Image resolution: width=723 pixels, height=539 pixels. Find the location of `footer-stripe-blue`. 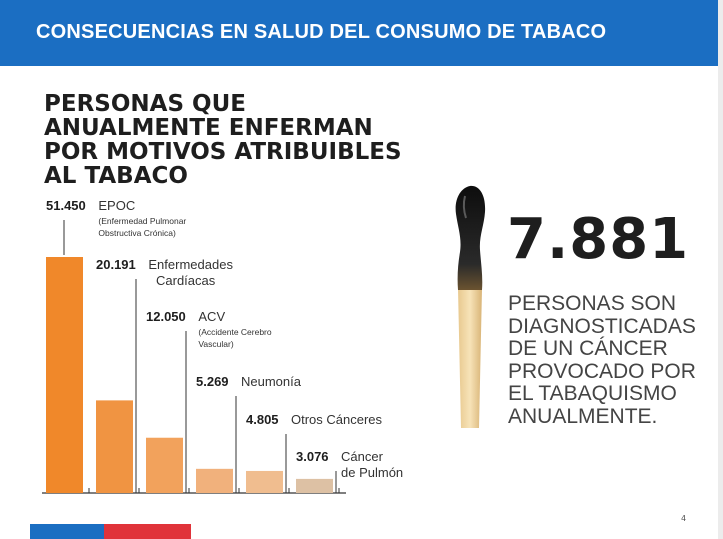

footer-stripe-blue is located at coordinates (67, 531).